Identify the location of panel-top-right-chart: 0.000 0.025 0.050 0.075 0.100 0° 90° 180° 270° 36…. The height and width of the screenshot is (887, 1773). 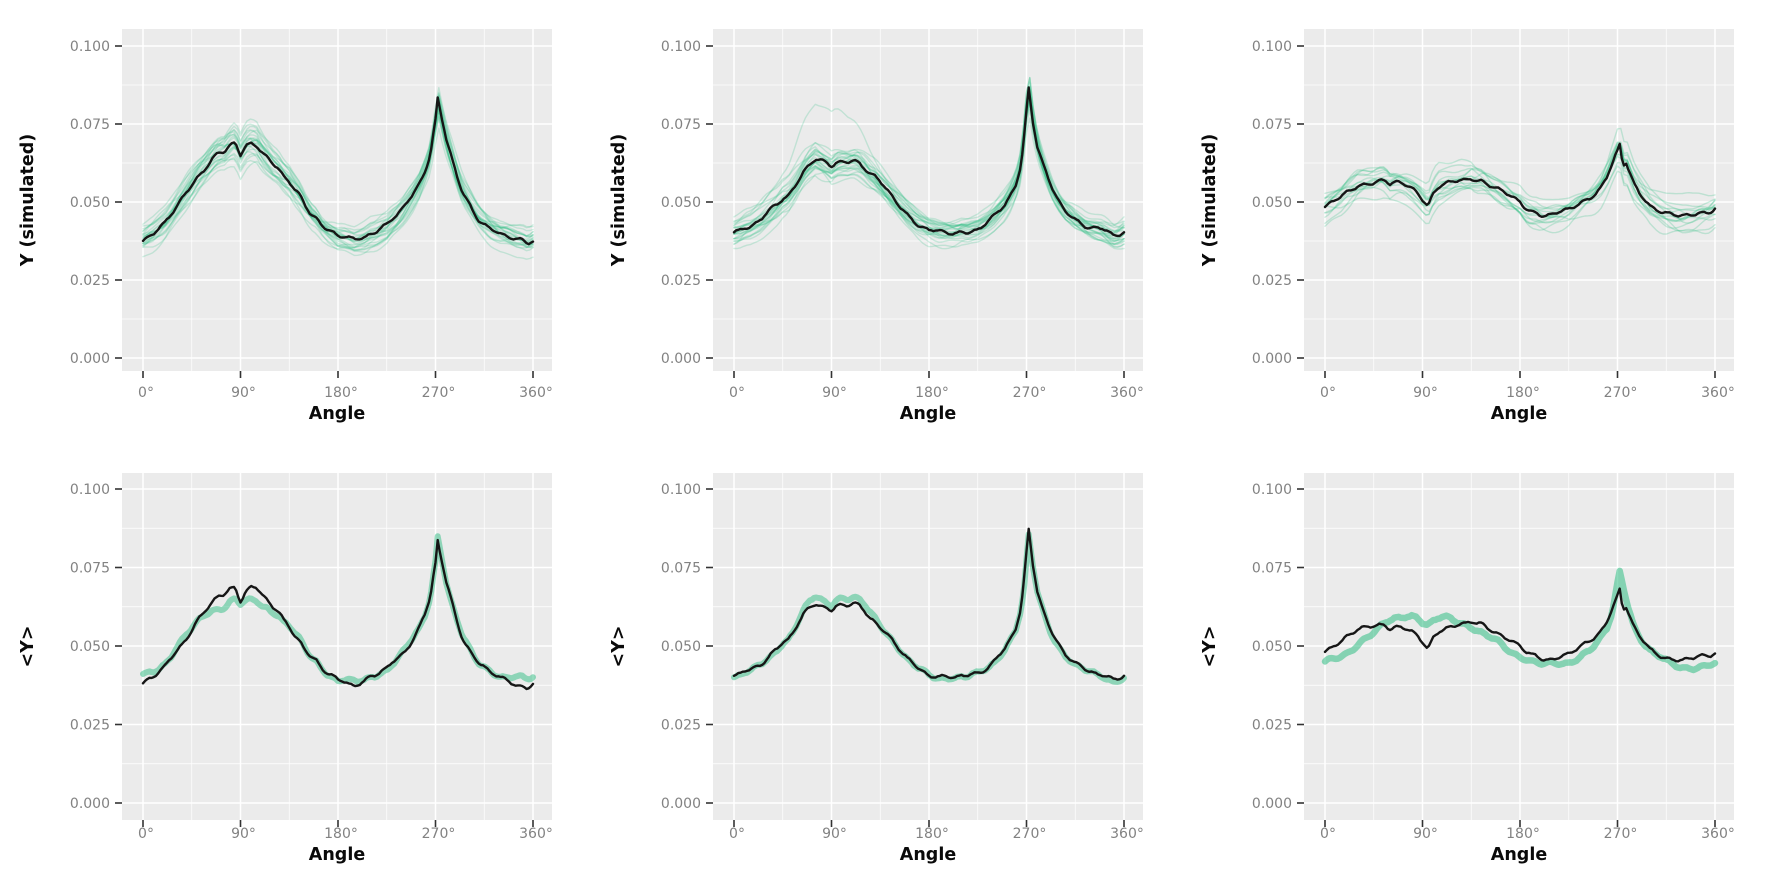
(1467, 226).